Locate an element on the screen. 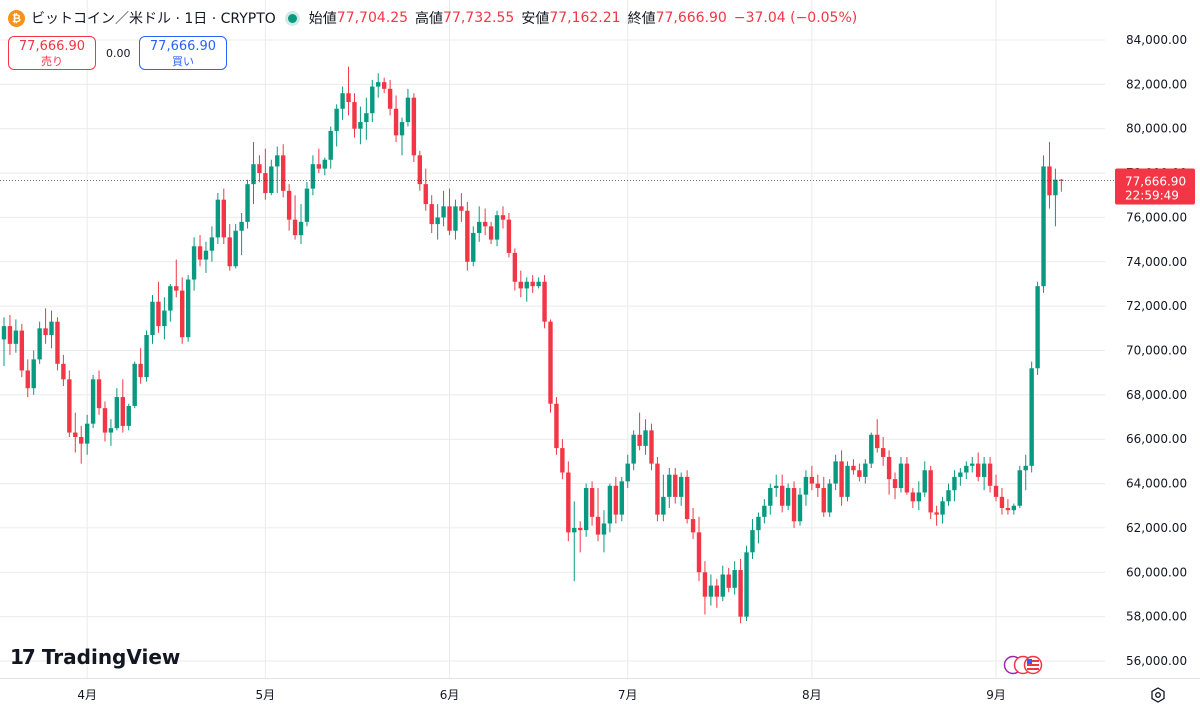  y-tick-label: 70,000.00 is located at coordinates (1156, 351).